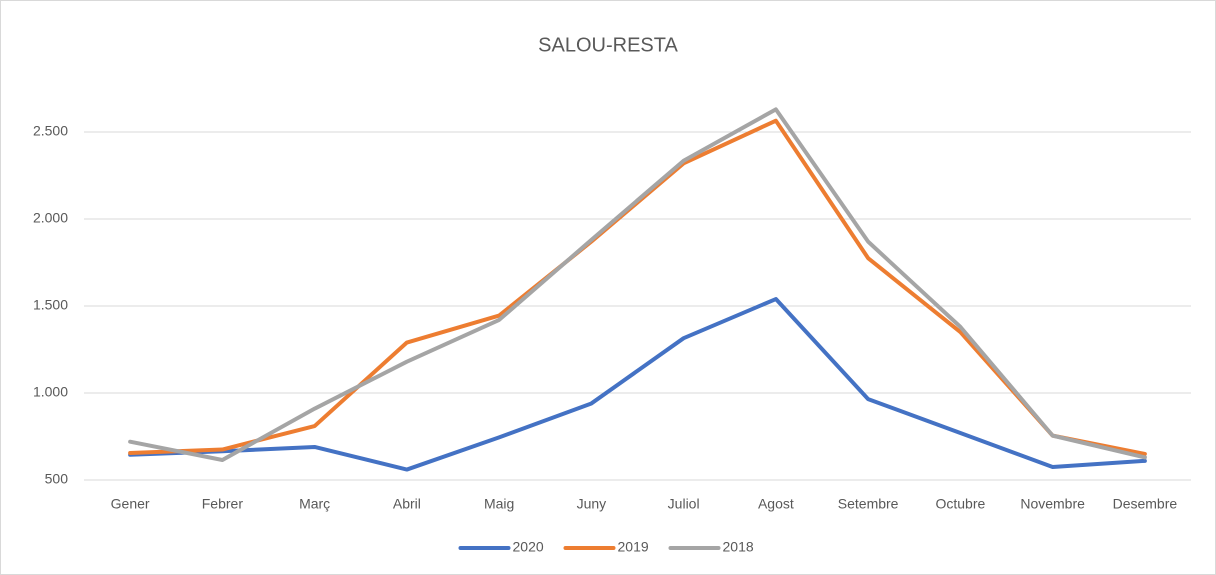 The image size is (1216, 575). I want to click on y-tick-label: 2.500, so click(50, 131).